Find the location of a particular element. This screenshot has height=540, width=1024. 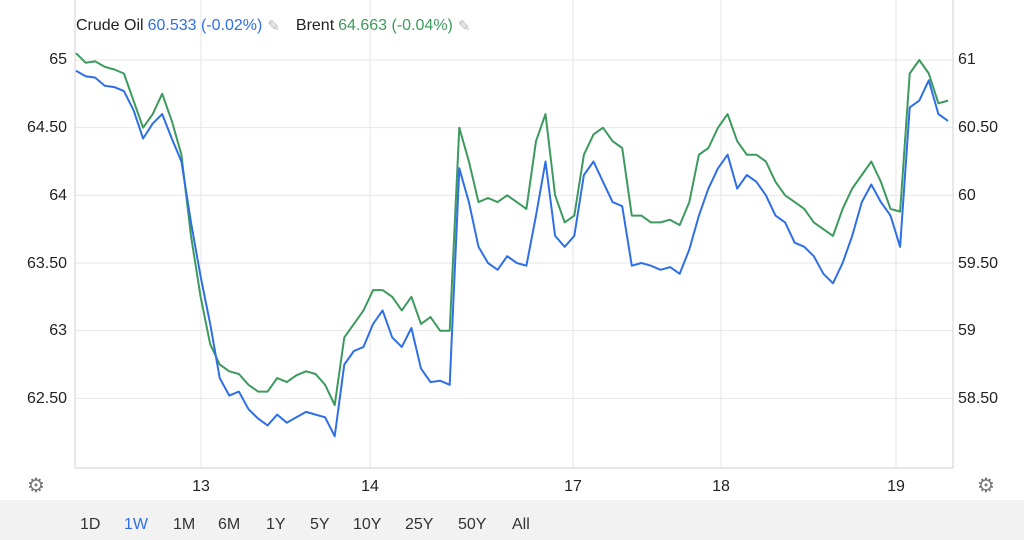

crude-pencil-icon: ✎ is located at coordinates (273, 26).